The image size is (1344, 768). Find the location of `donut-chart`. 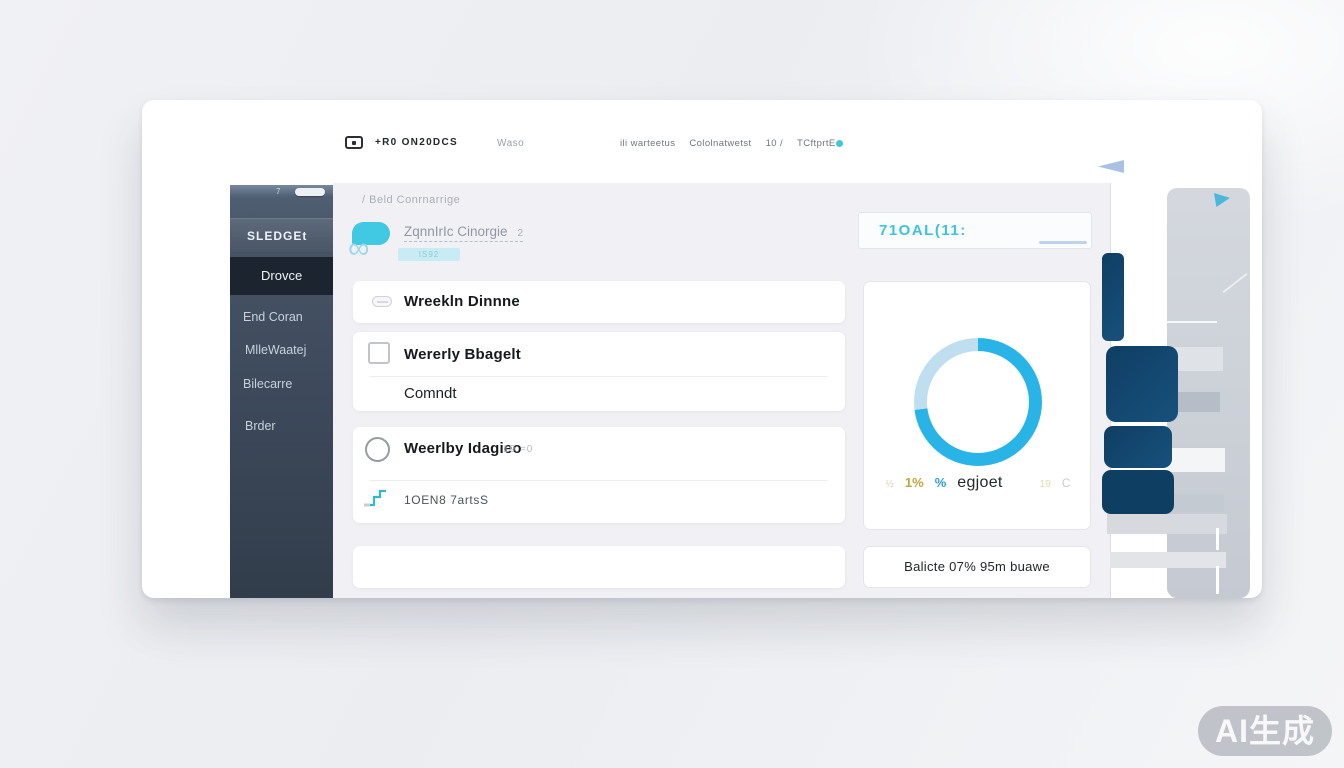

donut-chart is located at coordinates (978, 402).